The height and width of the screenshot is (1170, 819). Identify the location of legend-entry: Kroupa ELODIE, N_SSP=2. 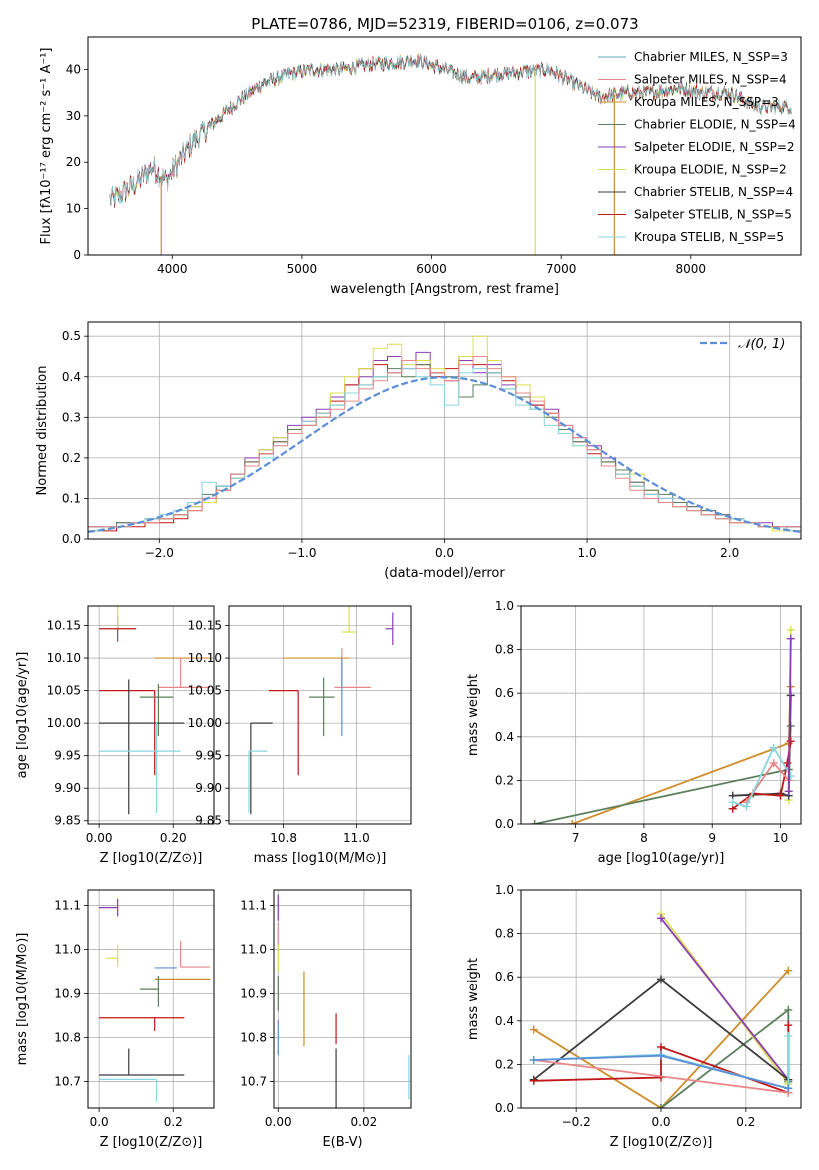
(710, 170).